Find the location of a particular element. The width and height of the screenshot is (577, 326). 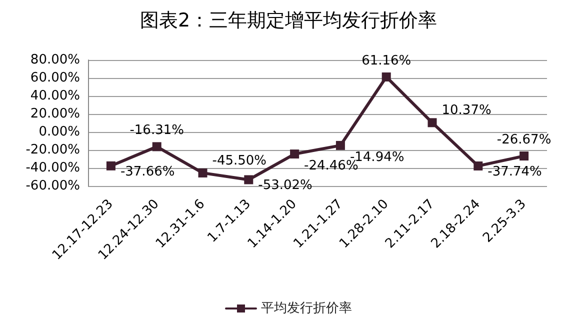

data-label: -24.46% is located at coordinates (331, 166).